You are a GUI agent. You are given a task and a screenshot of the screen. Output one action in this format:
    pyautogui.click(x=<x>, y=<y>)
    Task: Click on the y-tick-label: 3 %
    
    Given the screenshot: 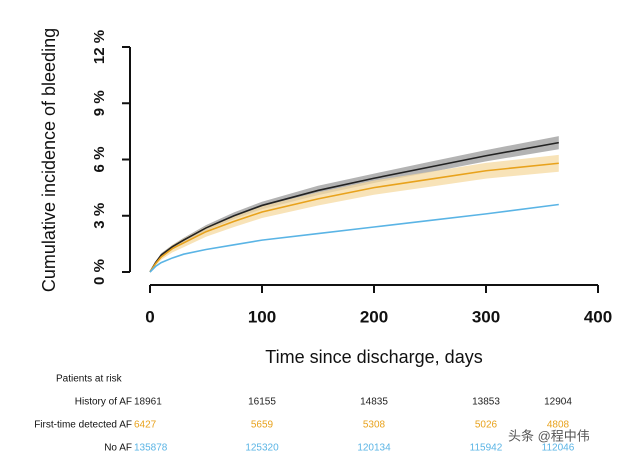 What is the action you would take?
    pyautogui.click(x=99, y=216)
    